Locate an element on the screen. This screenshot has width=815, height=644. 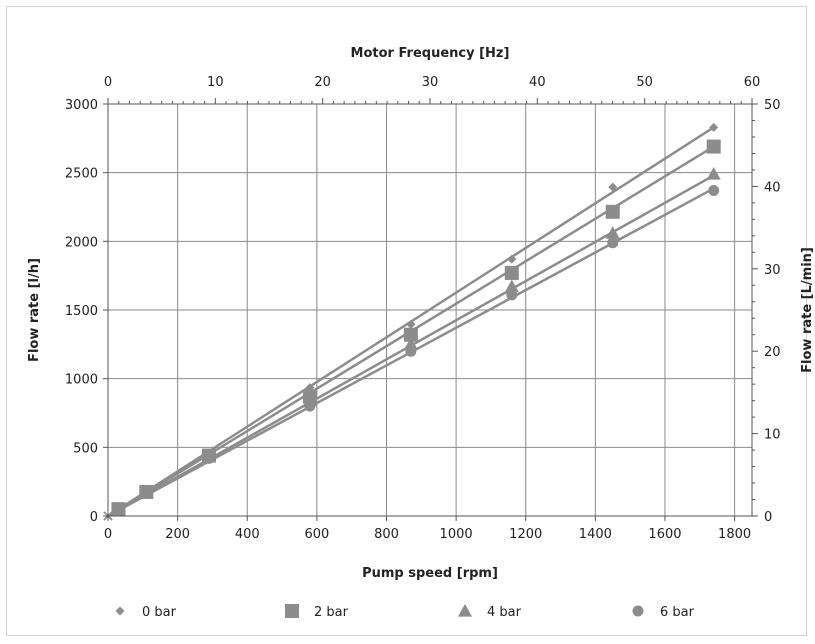
y2-tick-label: 30 is located at coordinates (772, 270).